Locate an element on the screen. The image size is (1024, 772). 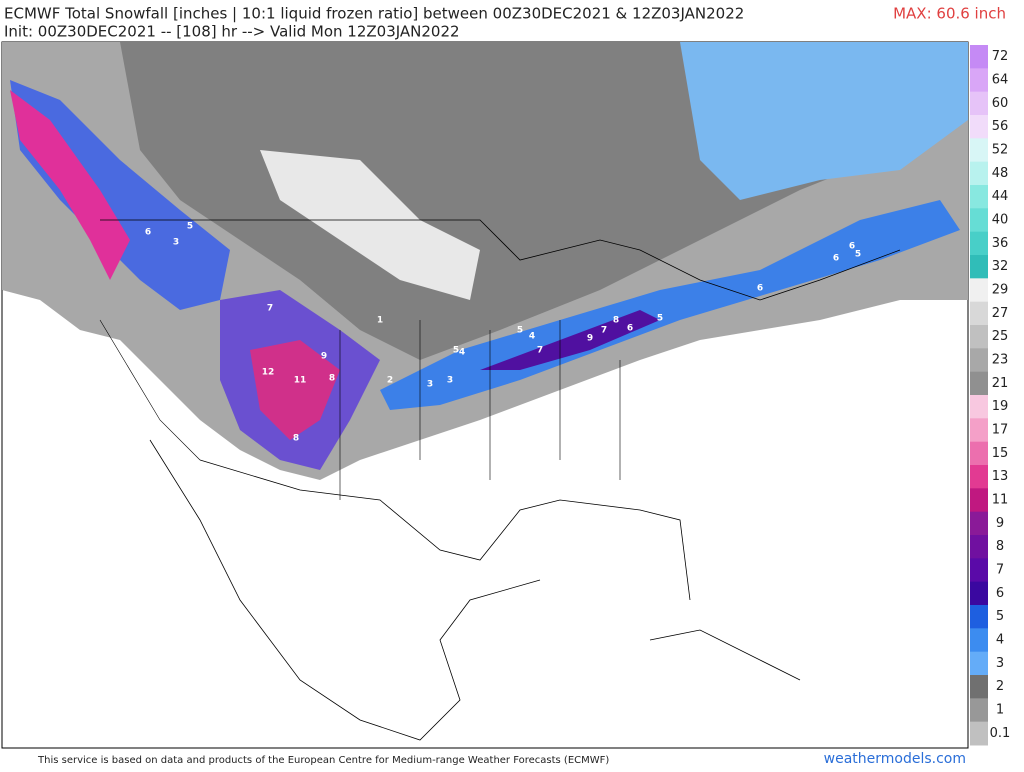
colorbar-label: 5 is located at coordinates (1000, 616).